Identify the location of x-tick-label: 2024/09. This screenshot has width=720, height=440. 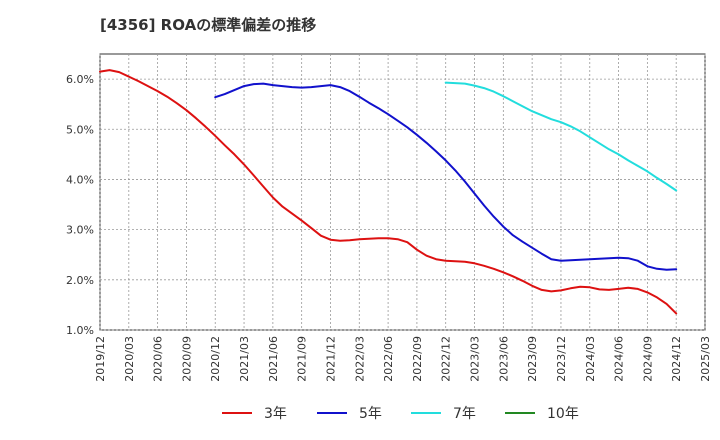
(647, 359).